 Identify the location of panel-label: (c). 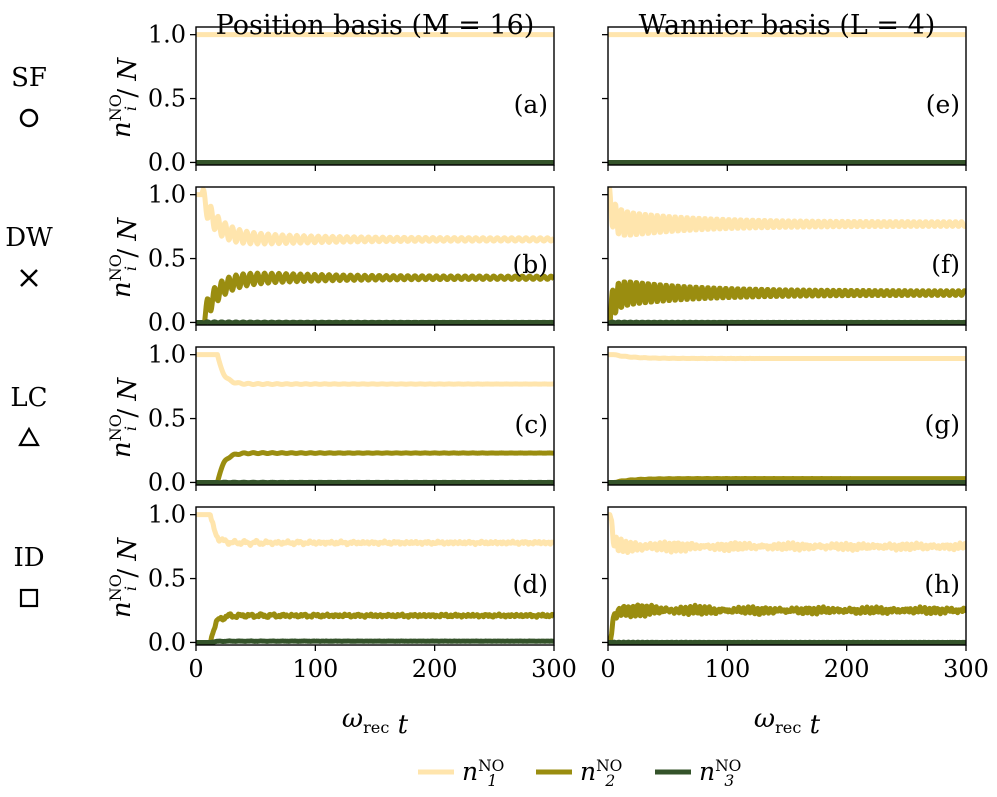
(531, 424).